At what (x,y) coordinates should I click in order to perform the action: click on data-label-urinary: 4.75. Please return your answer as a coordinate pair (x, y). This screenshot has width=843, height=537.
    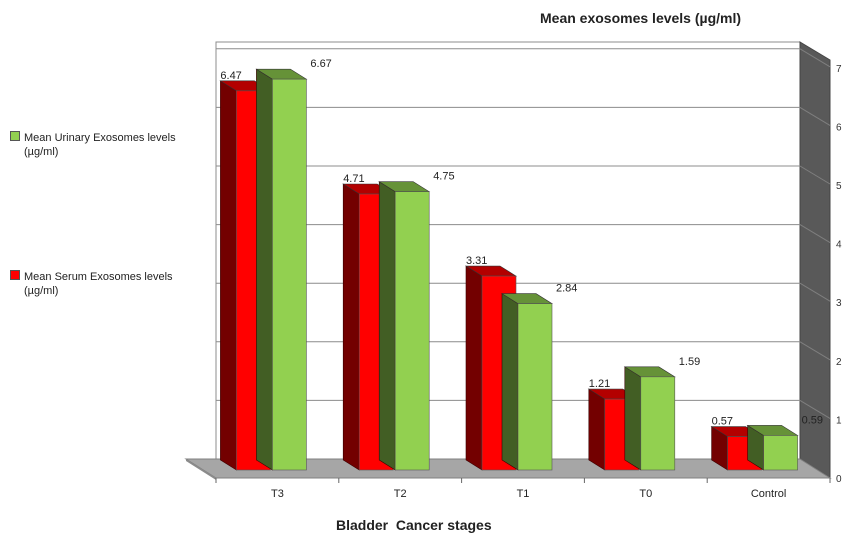
    Looking at the image, I should click on (443, 177).